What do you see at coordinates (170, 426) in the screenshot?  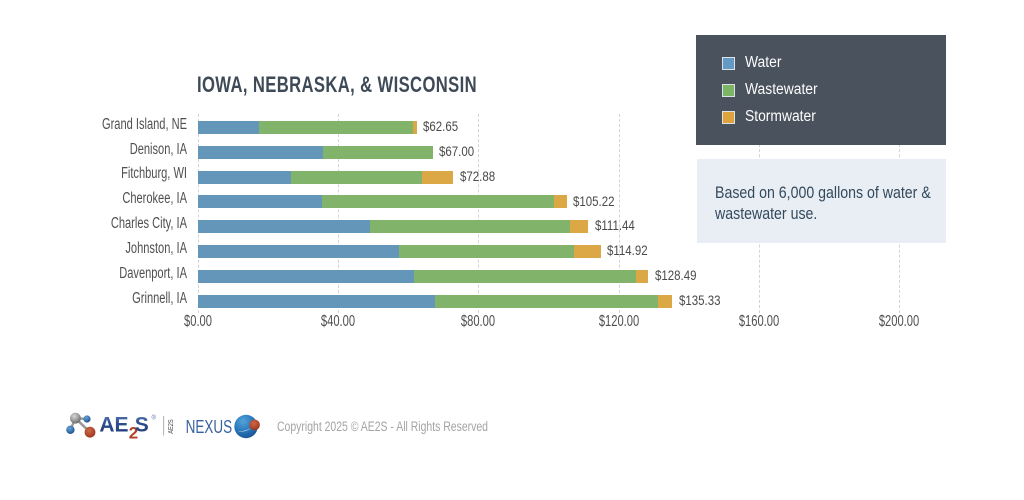 I see `svg-text: AE2S` at bounding box center [170, 426].